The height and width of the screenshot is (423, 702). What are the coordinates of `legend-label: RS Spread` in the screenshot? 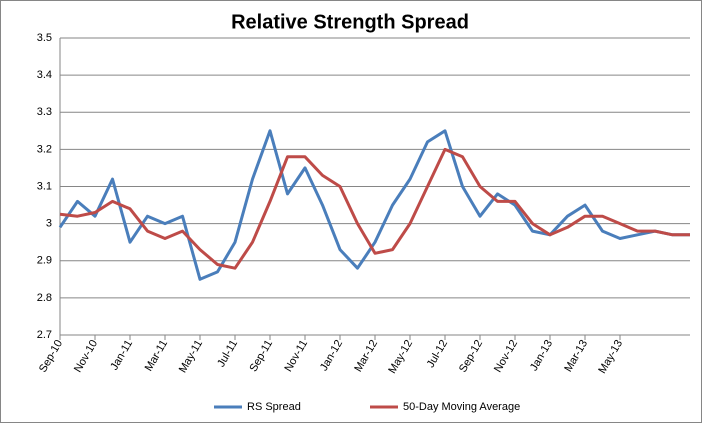 It's located at (274, 407).